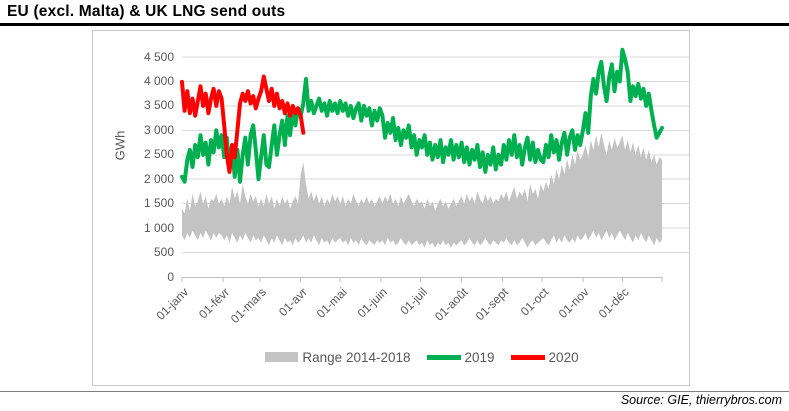  What do you see at coordinates (243, 124) in the screenshot?
I see `line-2020` at bounding box center [243, 124].